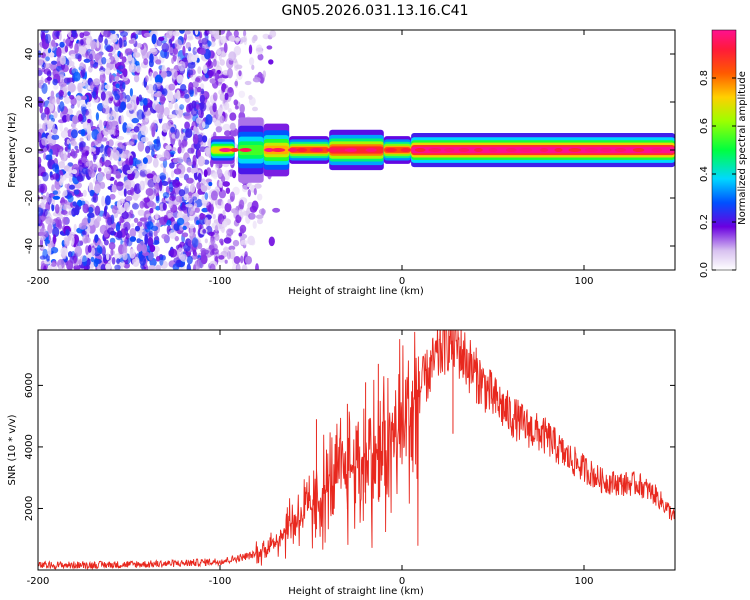  I want to click on x-tick-label: -200, so click(38, 581).